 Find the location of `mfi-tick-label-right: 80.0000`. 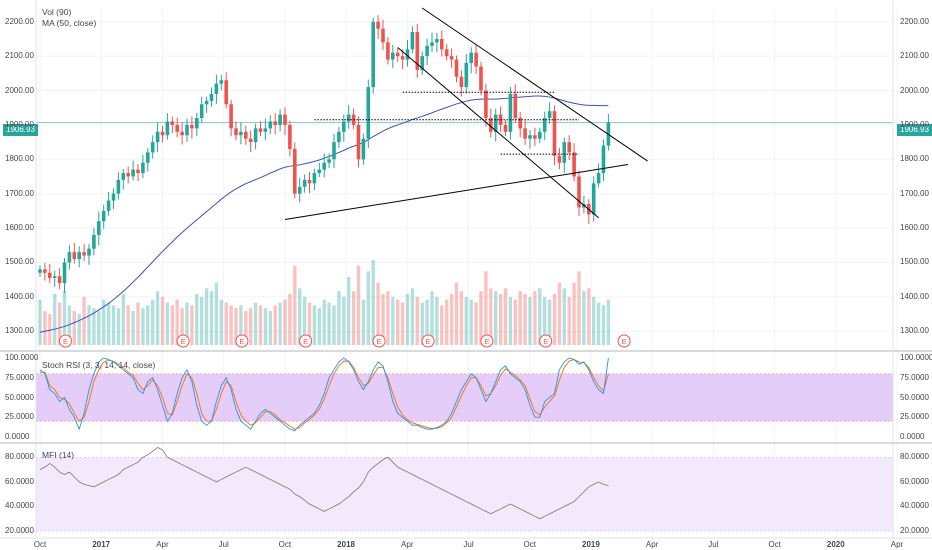

mfi-tick-label-right: 80.0000 is located at coordinates (914, 457).